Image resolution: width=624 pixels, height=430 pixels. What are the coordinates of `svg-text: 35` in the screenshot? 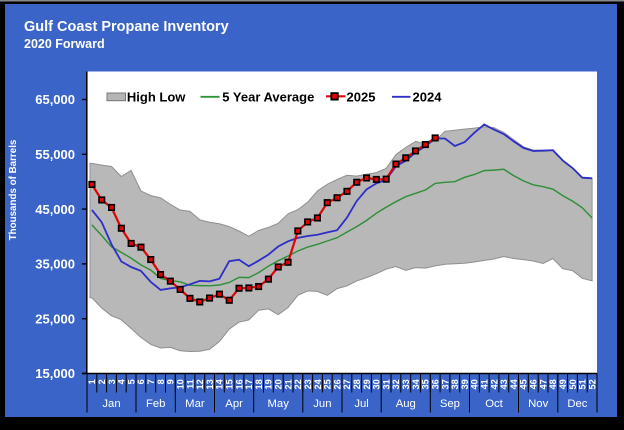 It's located at (426, 384).